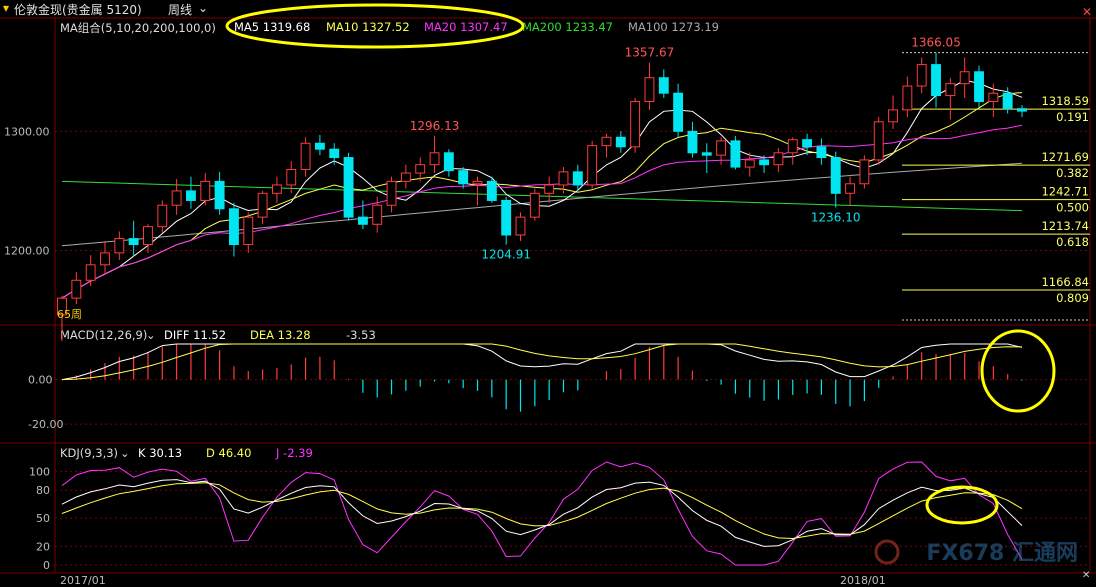  I want to click on kdj-tick-label: 50, so click(43, 518).